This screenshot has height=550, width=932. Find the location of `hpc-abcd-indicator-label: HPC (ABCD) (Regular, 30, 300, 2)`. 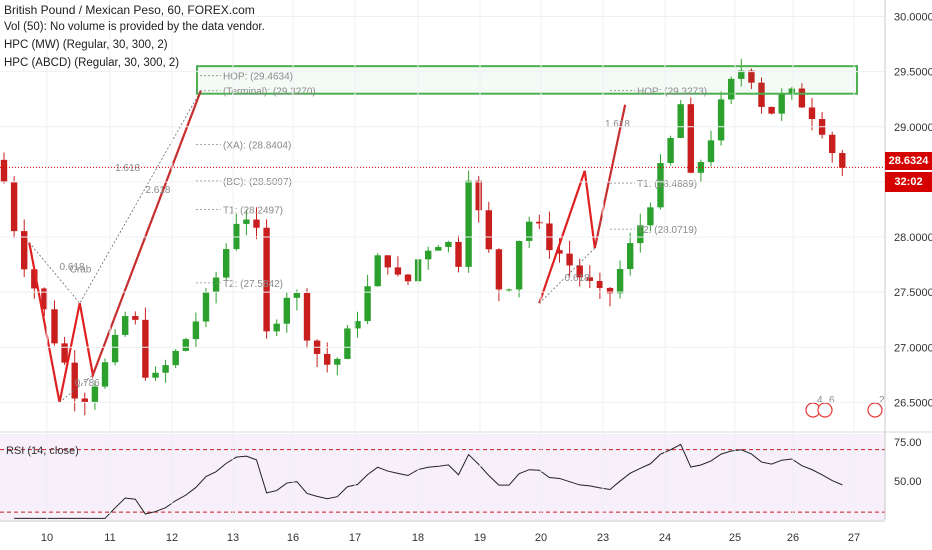

hpc-abcd-indicator-label: HPC (ABCD) (Regular, 30, 300, 2) is located at coordinates (92, 63).